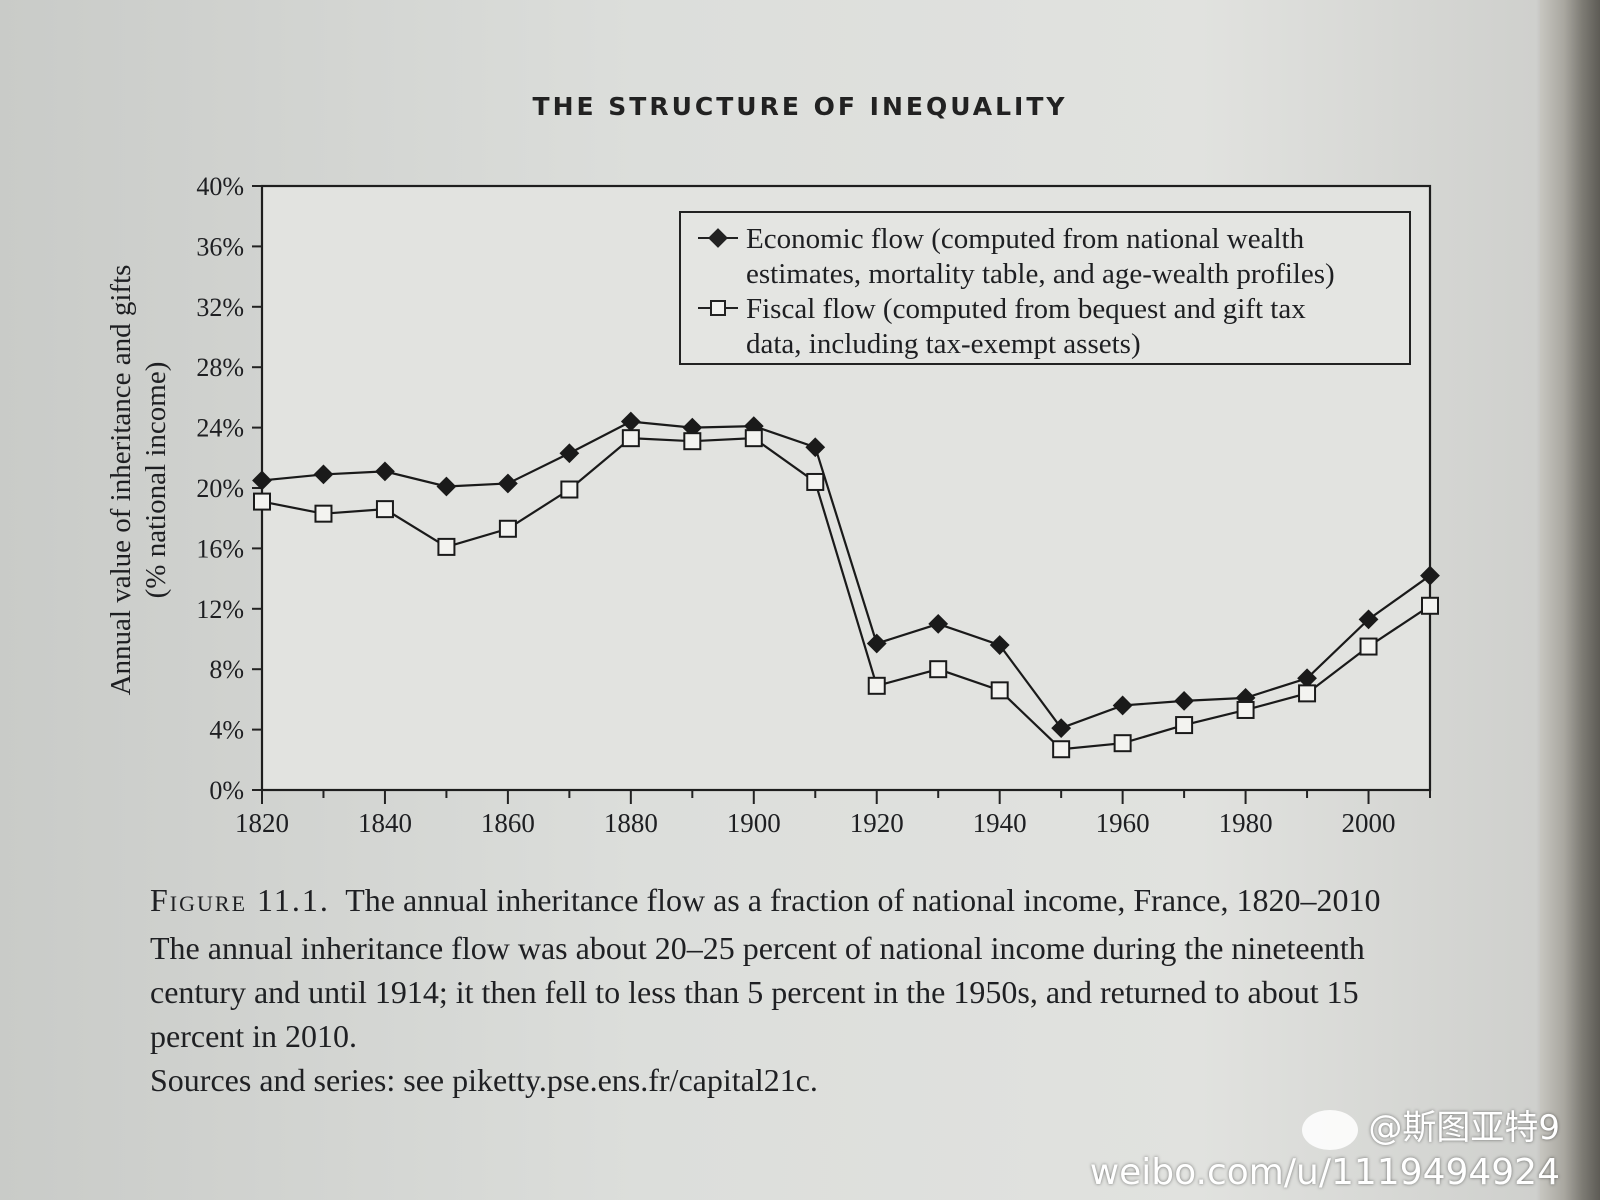  What do you see at coordinates (1324, 1172) in the screenshot?
I see `watermark-url: weibo.com/u/1119494924` at bounding box center [1324, 1172].